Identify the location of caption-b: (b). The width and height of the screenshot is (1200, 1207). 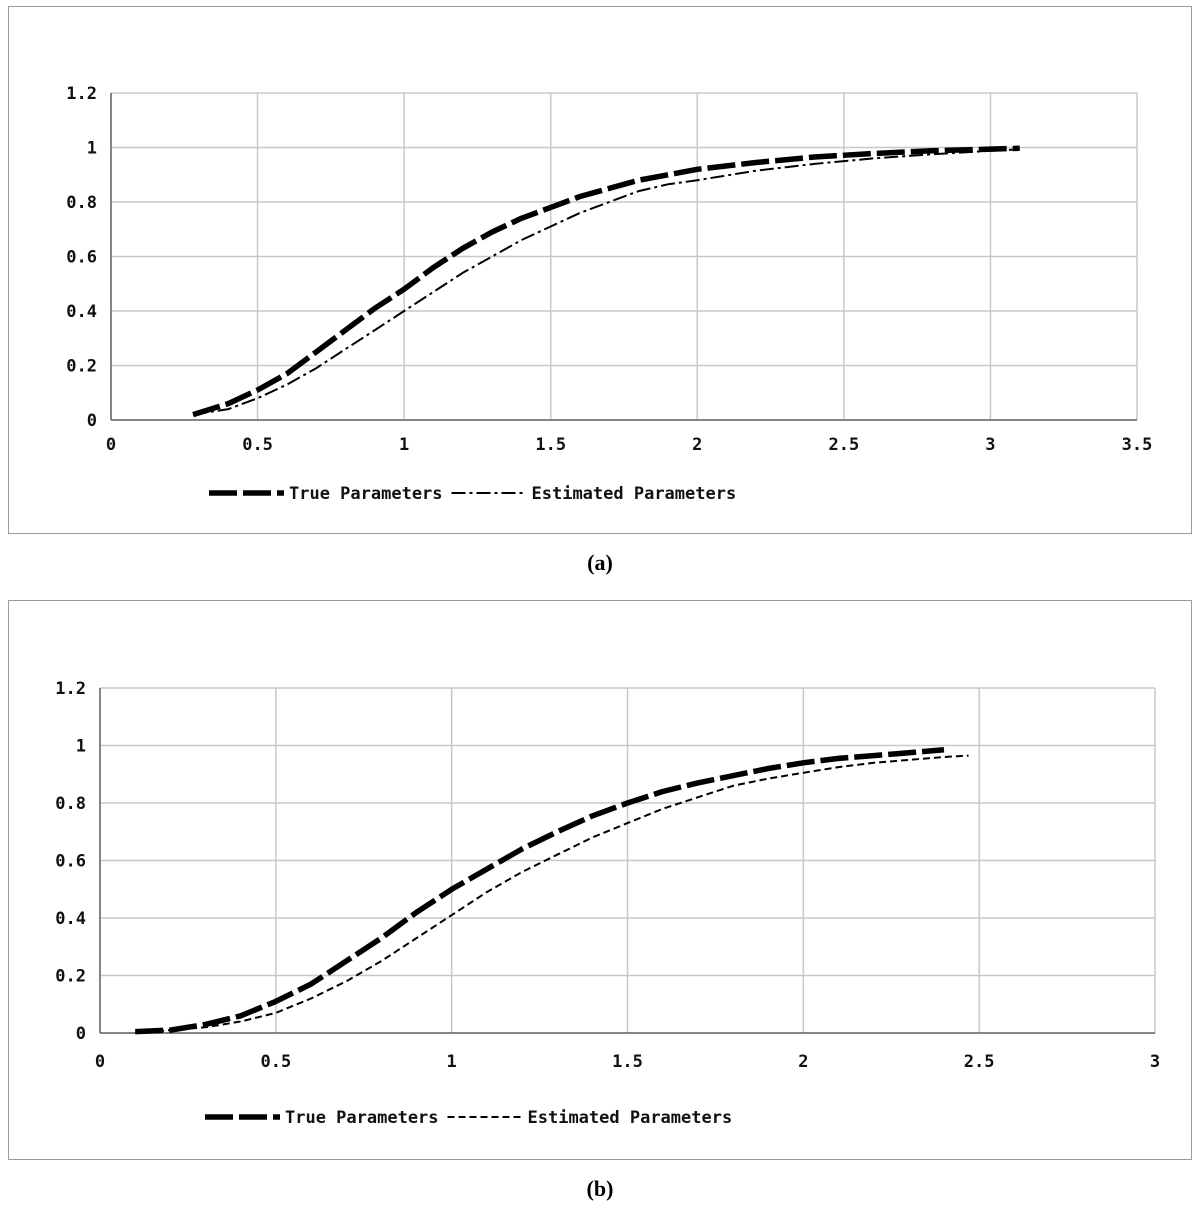
(600, 1188).